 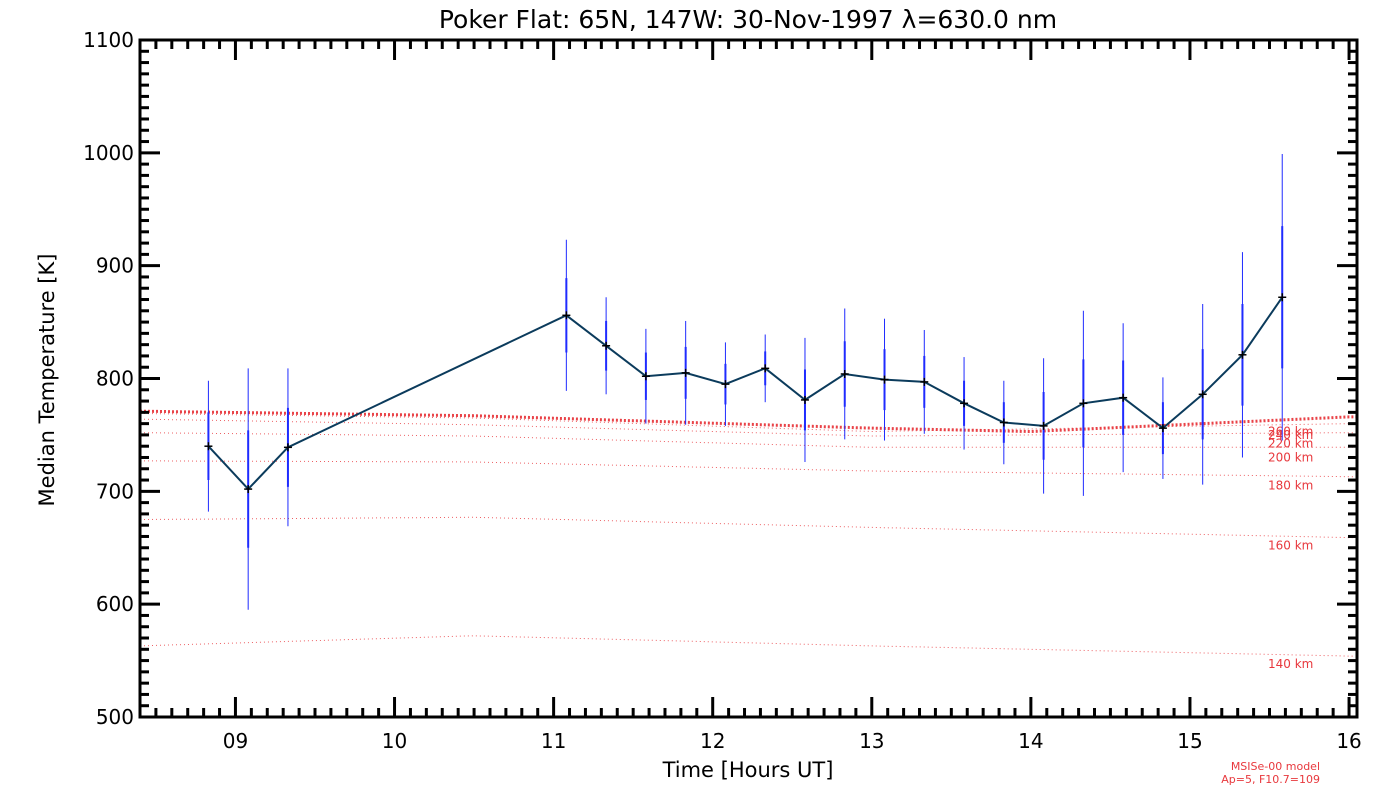 What do you see at coordinates (1290, 486) in the screenshot?
I see `model-label-180-km: 180 km` at bounding box center [1290, 486].